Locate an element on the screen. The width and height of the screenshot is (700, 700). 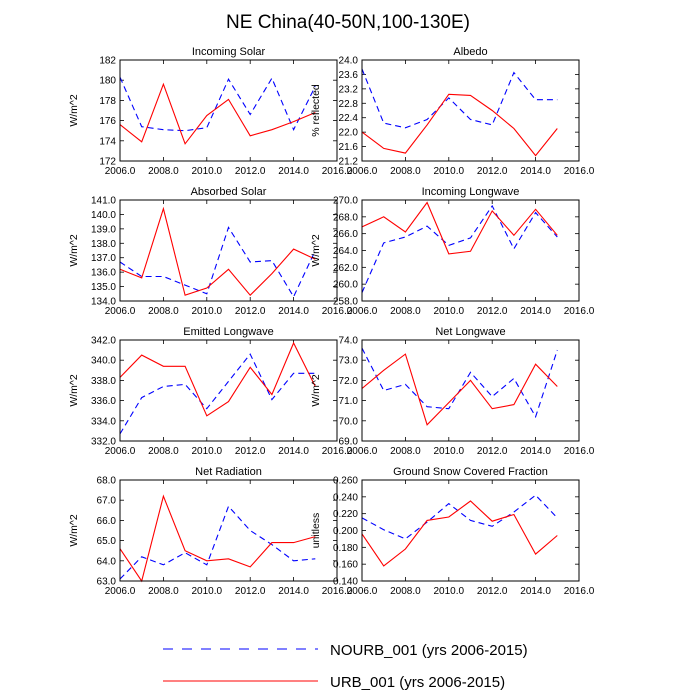
albedo-xtick-label: 2016.0 is located at coordinates (579, 171).